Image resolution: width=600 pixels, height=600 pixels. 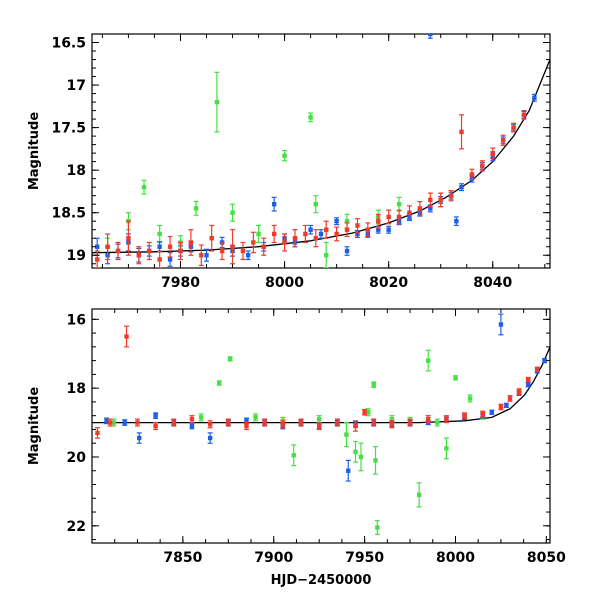 I want to click on x-tick-label: 7850, so click(x=182, y=558).